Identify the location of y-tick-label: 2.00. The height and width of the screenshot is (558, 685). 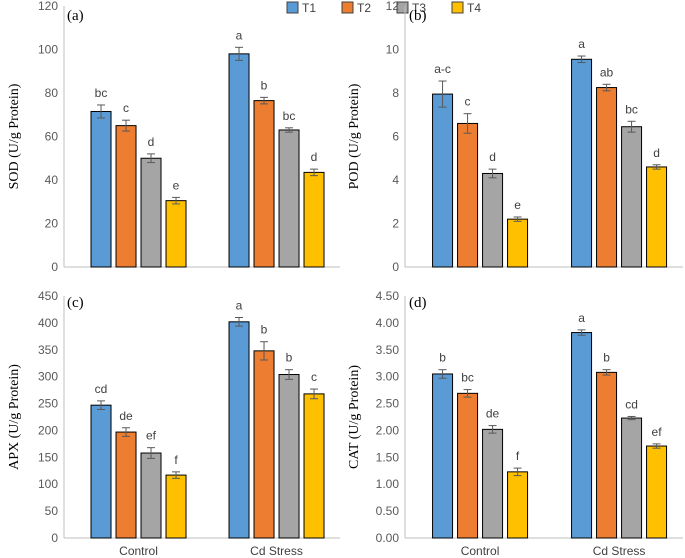
(388, 430).